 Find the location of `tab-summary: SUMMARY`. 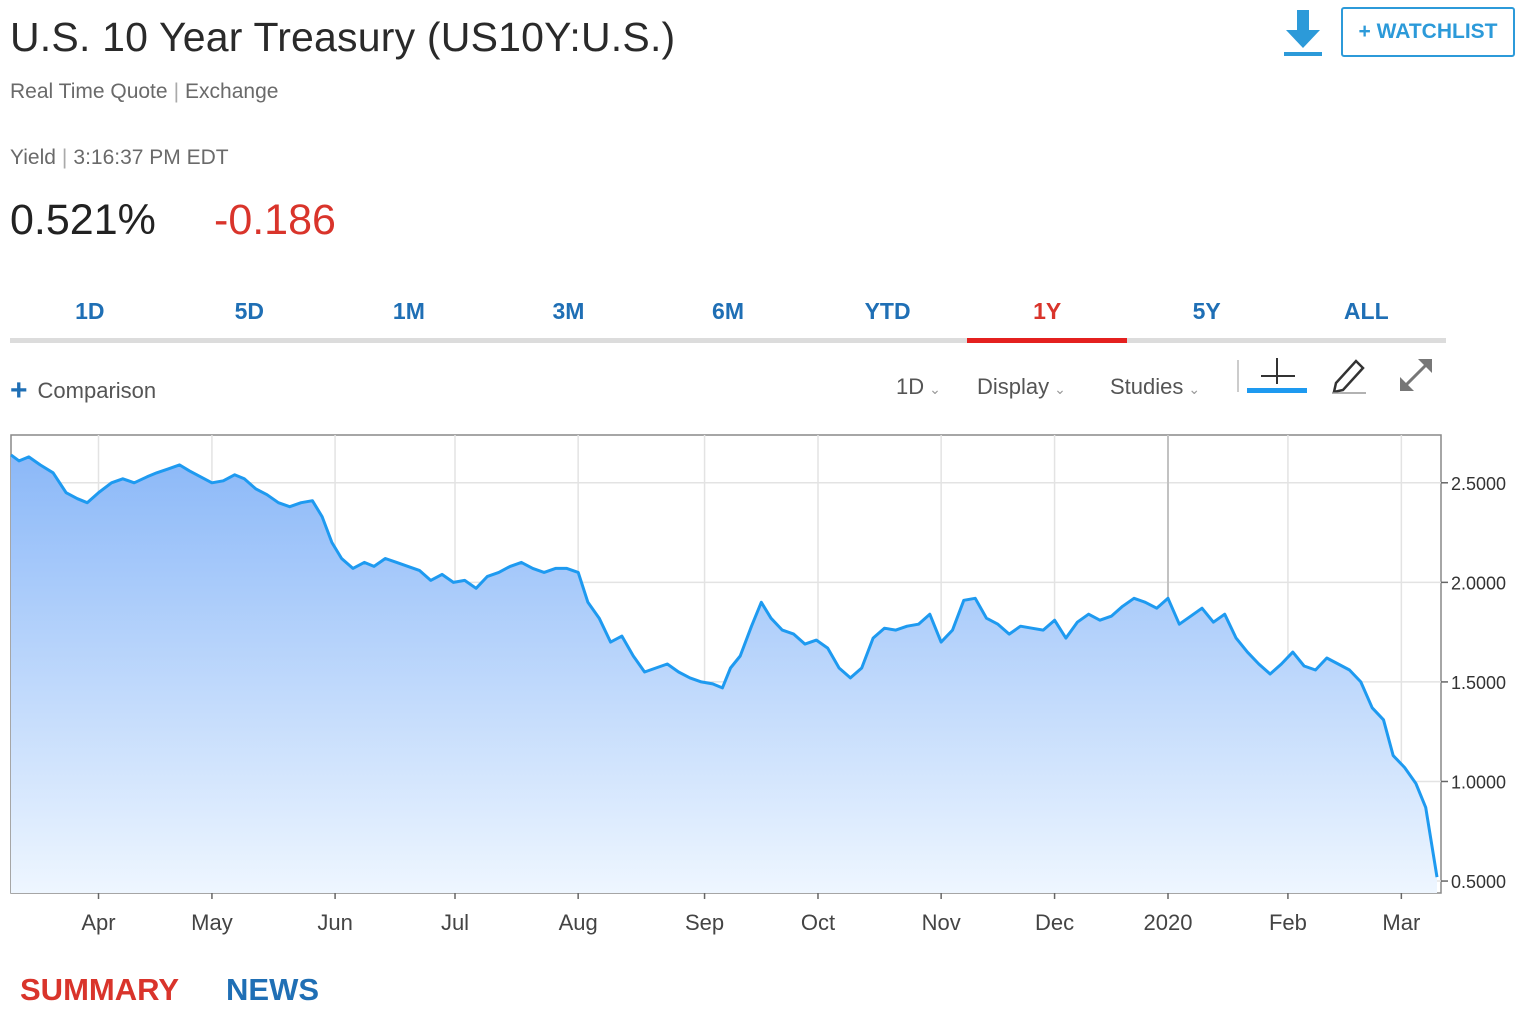

tab-summary: SUMMARY is located at coordinates (100, 989).